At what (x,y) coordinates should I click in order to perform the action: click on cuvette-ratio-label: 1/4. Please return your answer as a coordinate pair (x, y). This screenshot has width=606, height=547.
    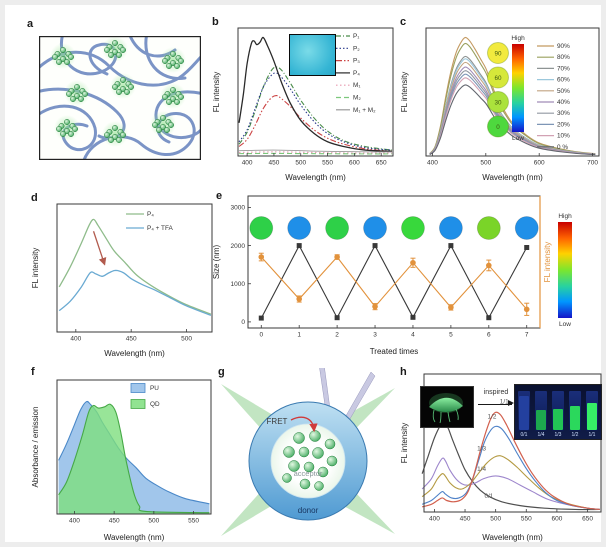
    Looking at the image, I should click on (541, 435).